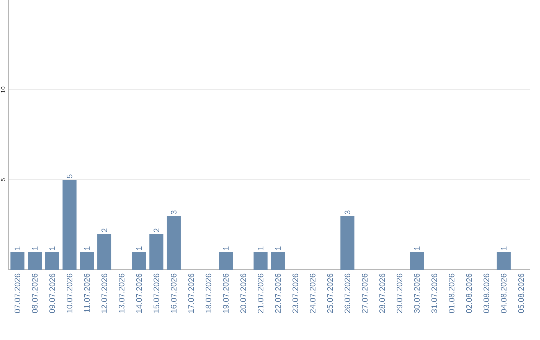 The width and height of the screenshot is (540, 340). Describe the element at coordinates (487, 294) in the screenshot. I see `x-tick-label: 03.08.2026` at that location.